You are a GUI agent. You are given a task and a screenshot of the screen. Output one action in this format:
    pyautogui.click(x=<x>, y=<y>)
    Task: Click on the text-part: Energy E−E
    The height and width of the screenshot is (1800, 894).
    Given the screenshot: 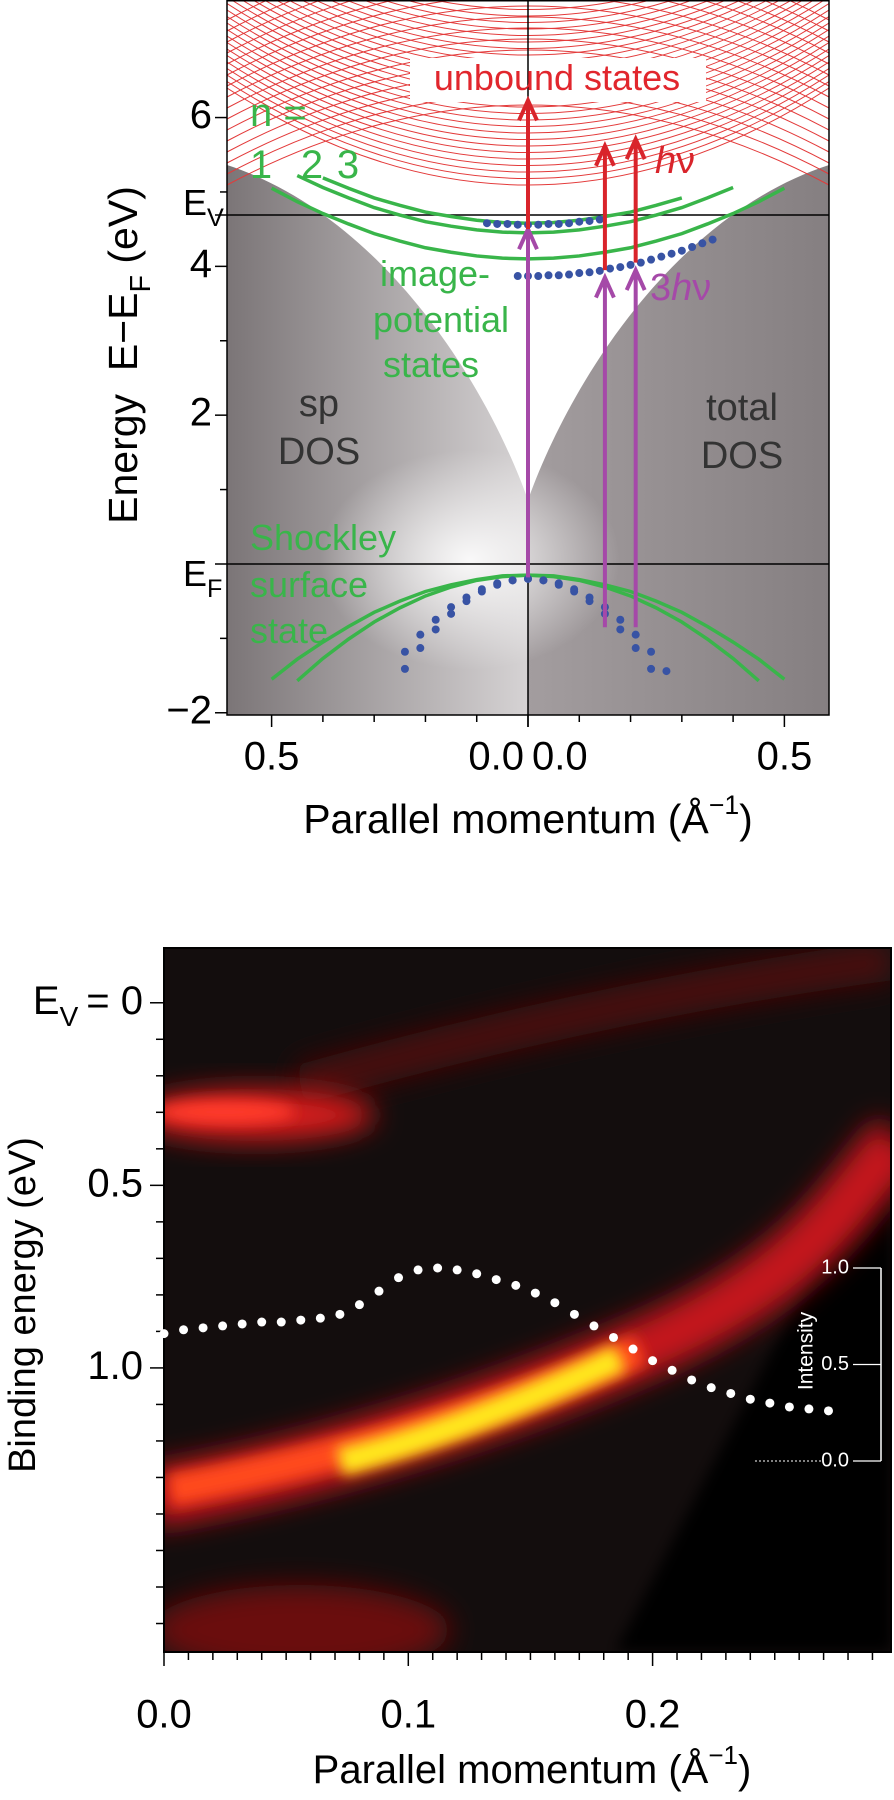 What is the action you would take?
    pyautogui.click(x=123, y=408)
    